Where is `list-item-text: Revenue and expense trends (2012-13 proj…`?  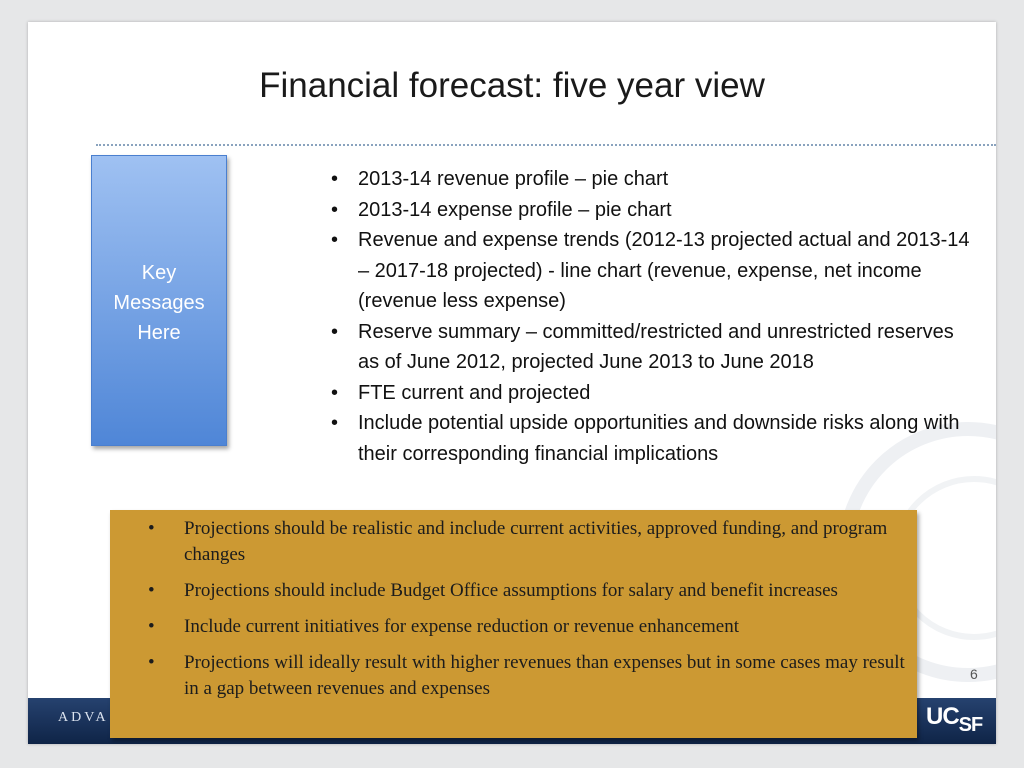 list-item-text: Revenue and expense trends (2012-13 proj… is located at coordinates (664, 270).